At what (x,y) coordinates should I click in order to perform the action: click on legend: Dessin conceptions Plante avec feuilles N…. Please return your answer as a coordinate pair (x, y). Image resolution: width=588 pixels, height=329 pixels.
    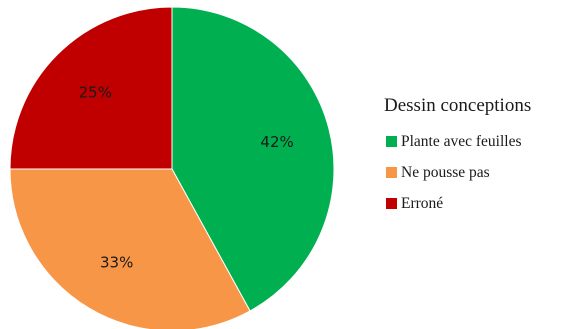
    Looking at the image, I should click on (457, 153).